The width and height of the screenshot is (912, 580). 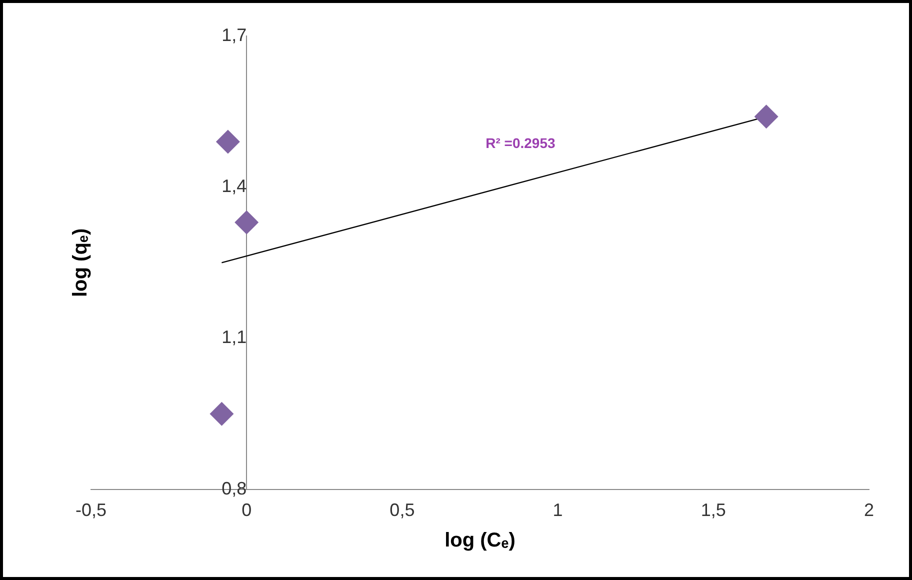 What do you see at coordinates (91, 510) in the screenshot?
I see `x-tick-label: -0,5` at bounding box center [91, 510].